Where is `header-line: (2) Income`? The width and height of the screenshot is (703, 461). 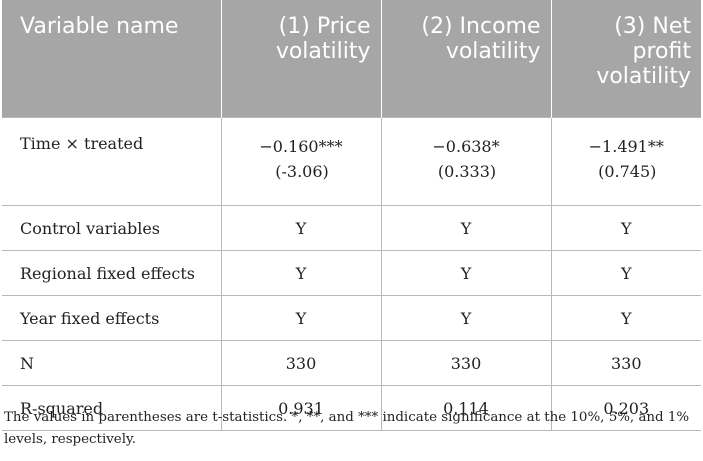
header-line: (2) Income is located at coordinates (481, 26).